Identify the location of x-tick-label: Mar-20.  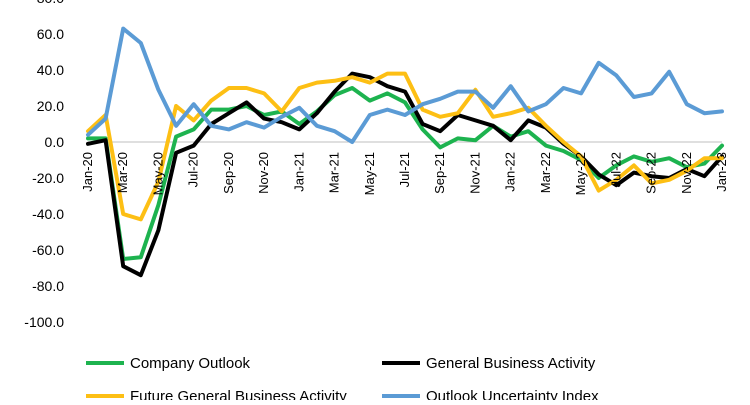
(122, 172).